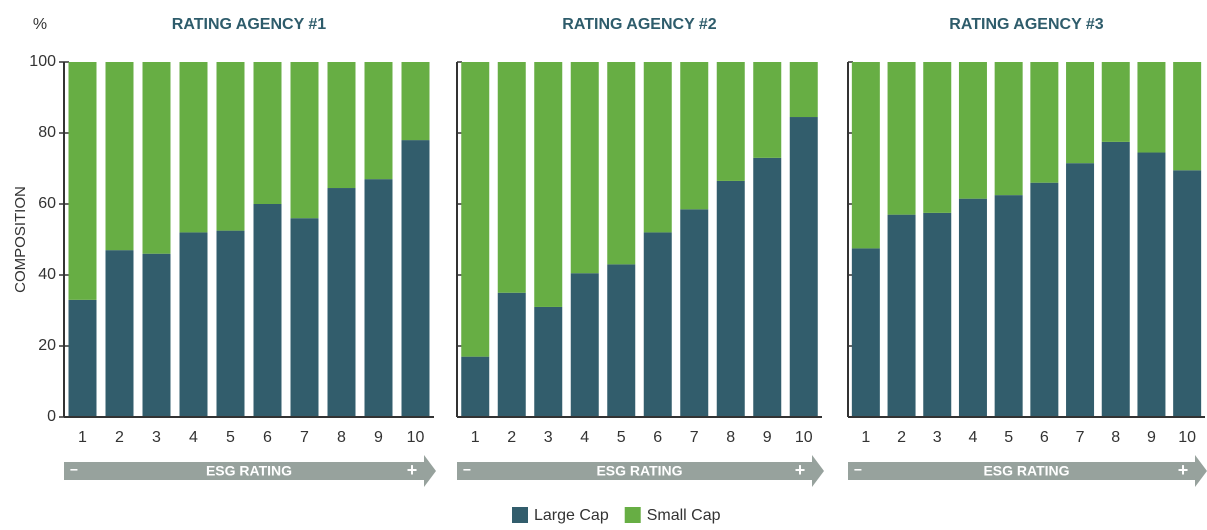  Describe the element at coordinates (1026, 24) in the screenshot. I see `chart-title: RATING AGENCY #3` at that location.